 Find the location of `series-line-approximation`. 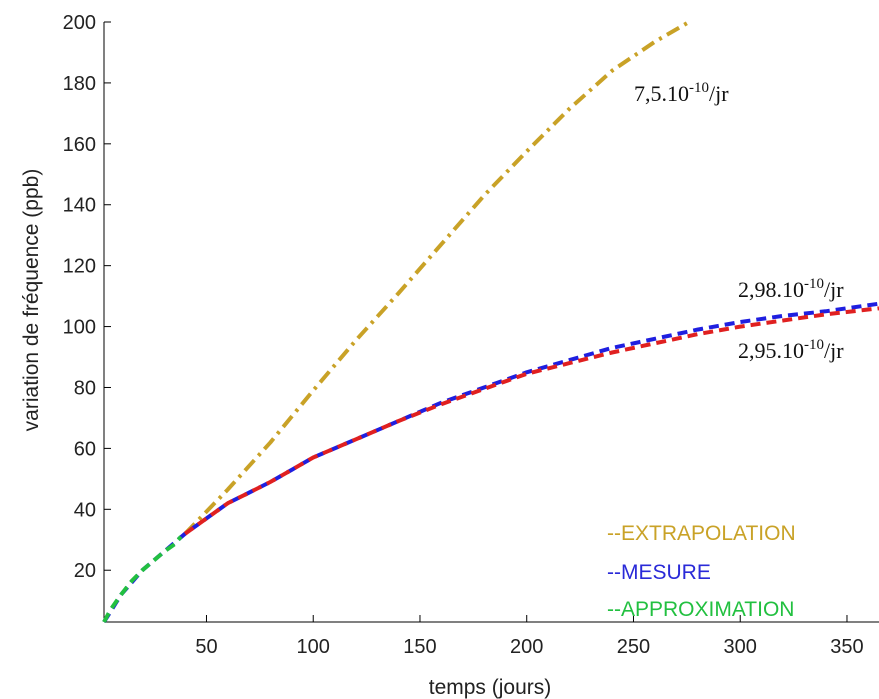

series-line-approximation is located at coordinates (142, 579).